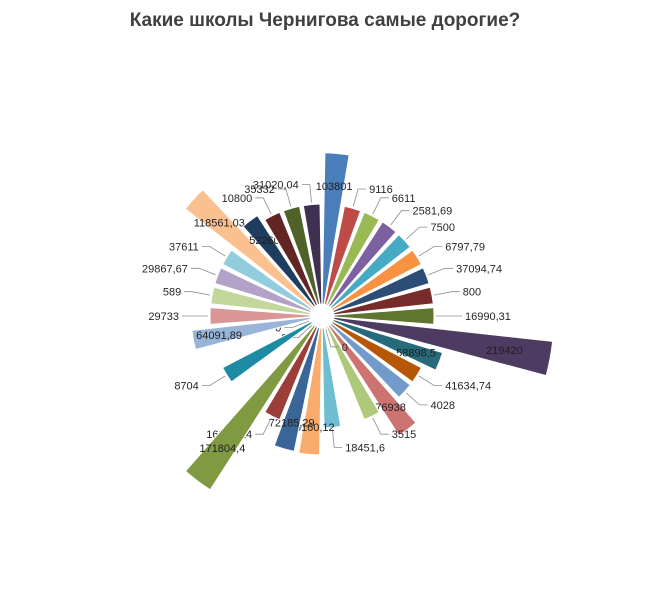 This screenshot has height=592, width=650. I want to click on data-label-31: 52260, so click(264, 241).